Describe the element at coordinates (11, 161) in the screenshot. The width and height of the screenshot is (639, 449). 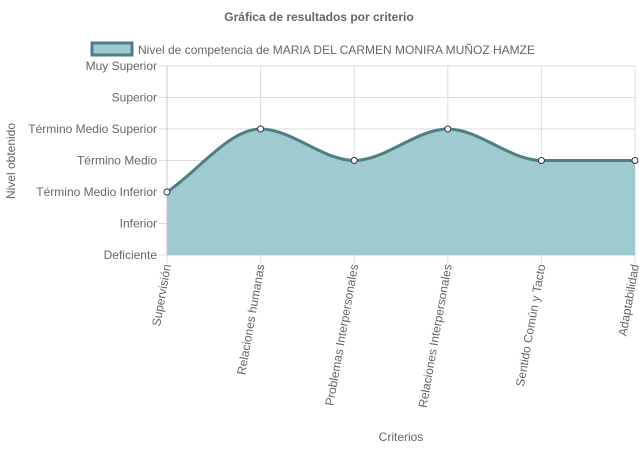
I see `y-axis-title: Nivel obtenido` at that location.